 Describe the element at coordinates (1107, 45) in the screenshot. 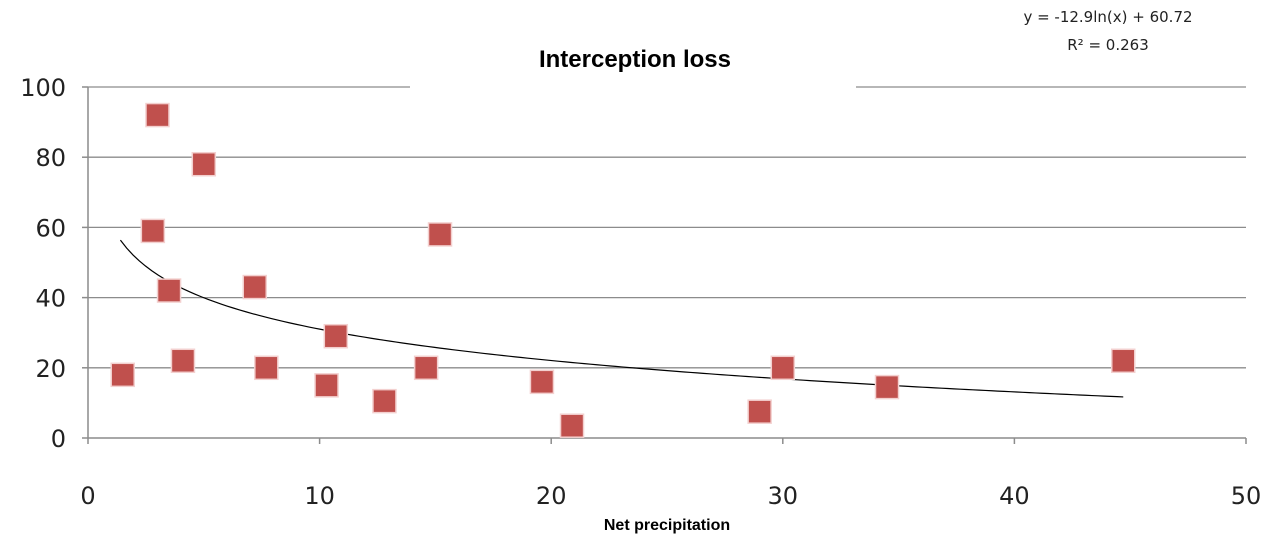

I see `trendline-r-squared: R² = 0.263` at that location.